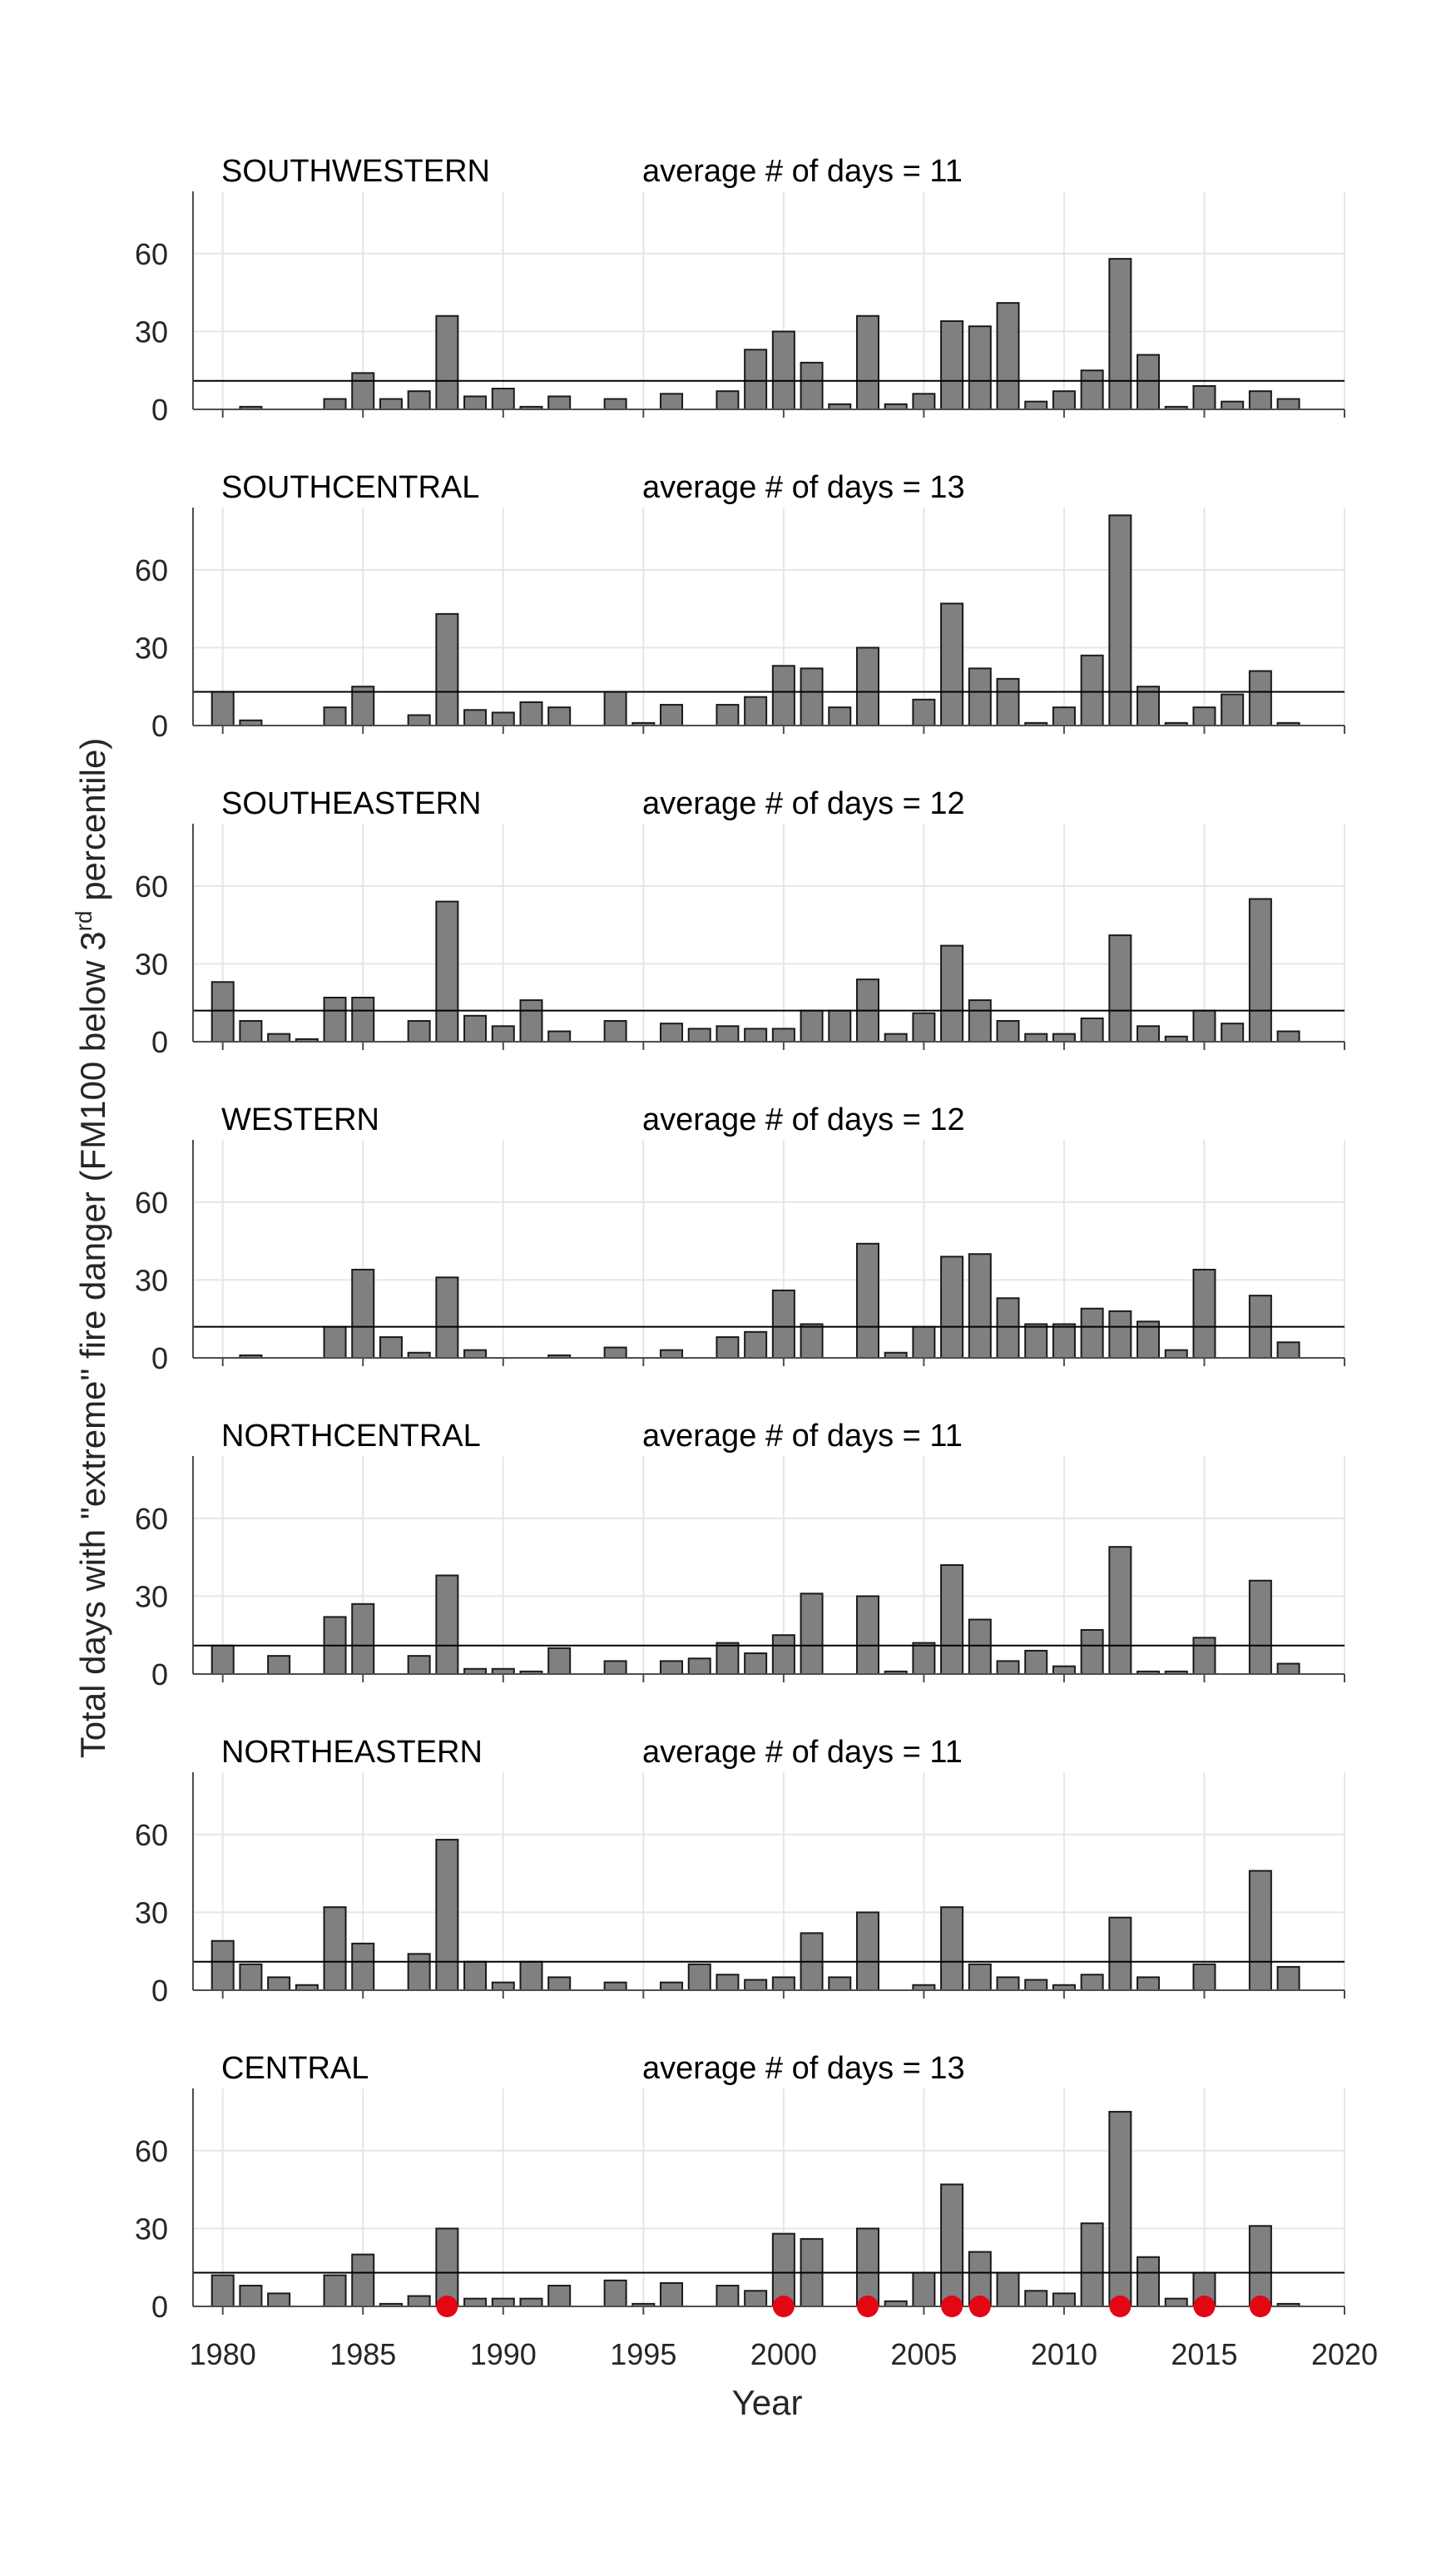  I want to click on y-axis-label-superscript: rd, so click(84, 921).